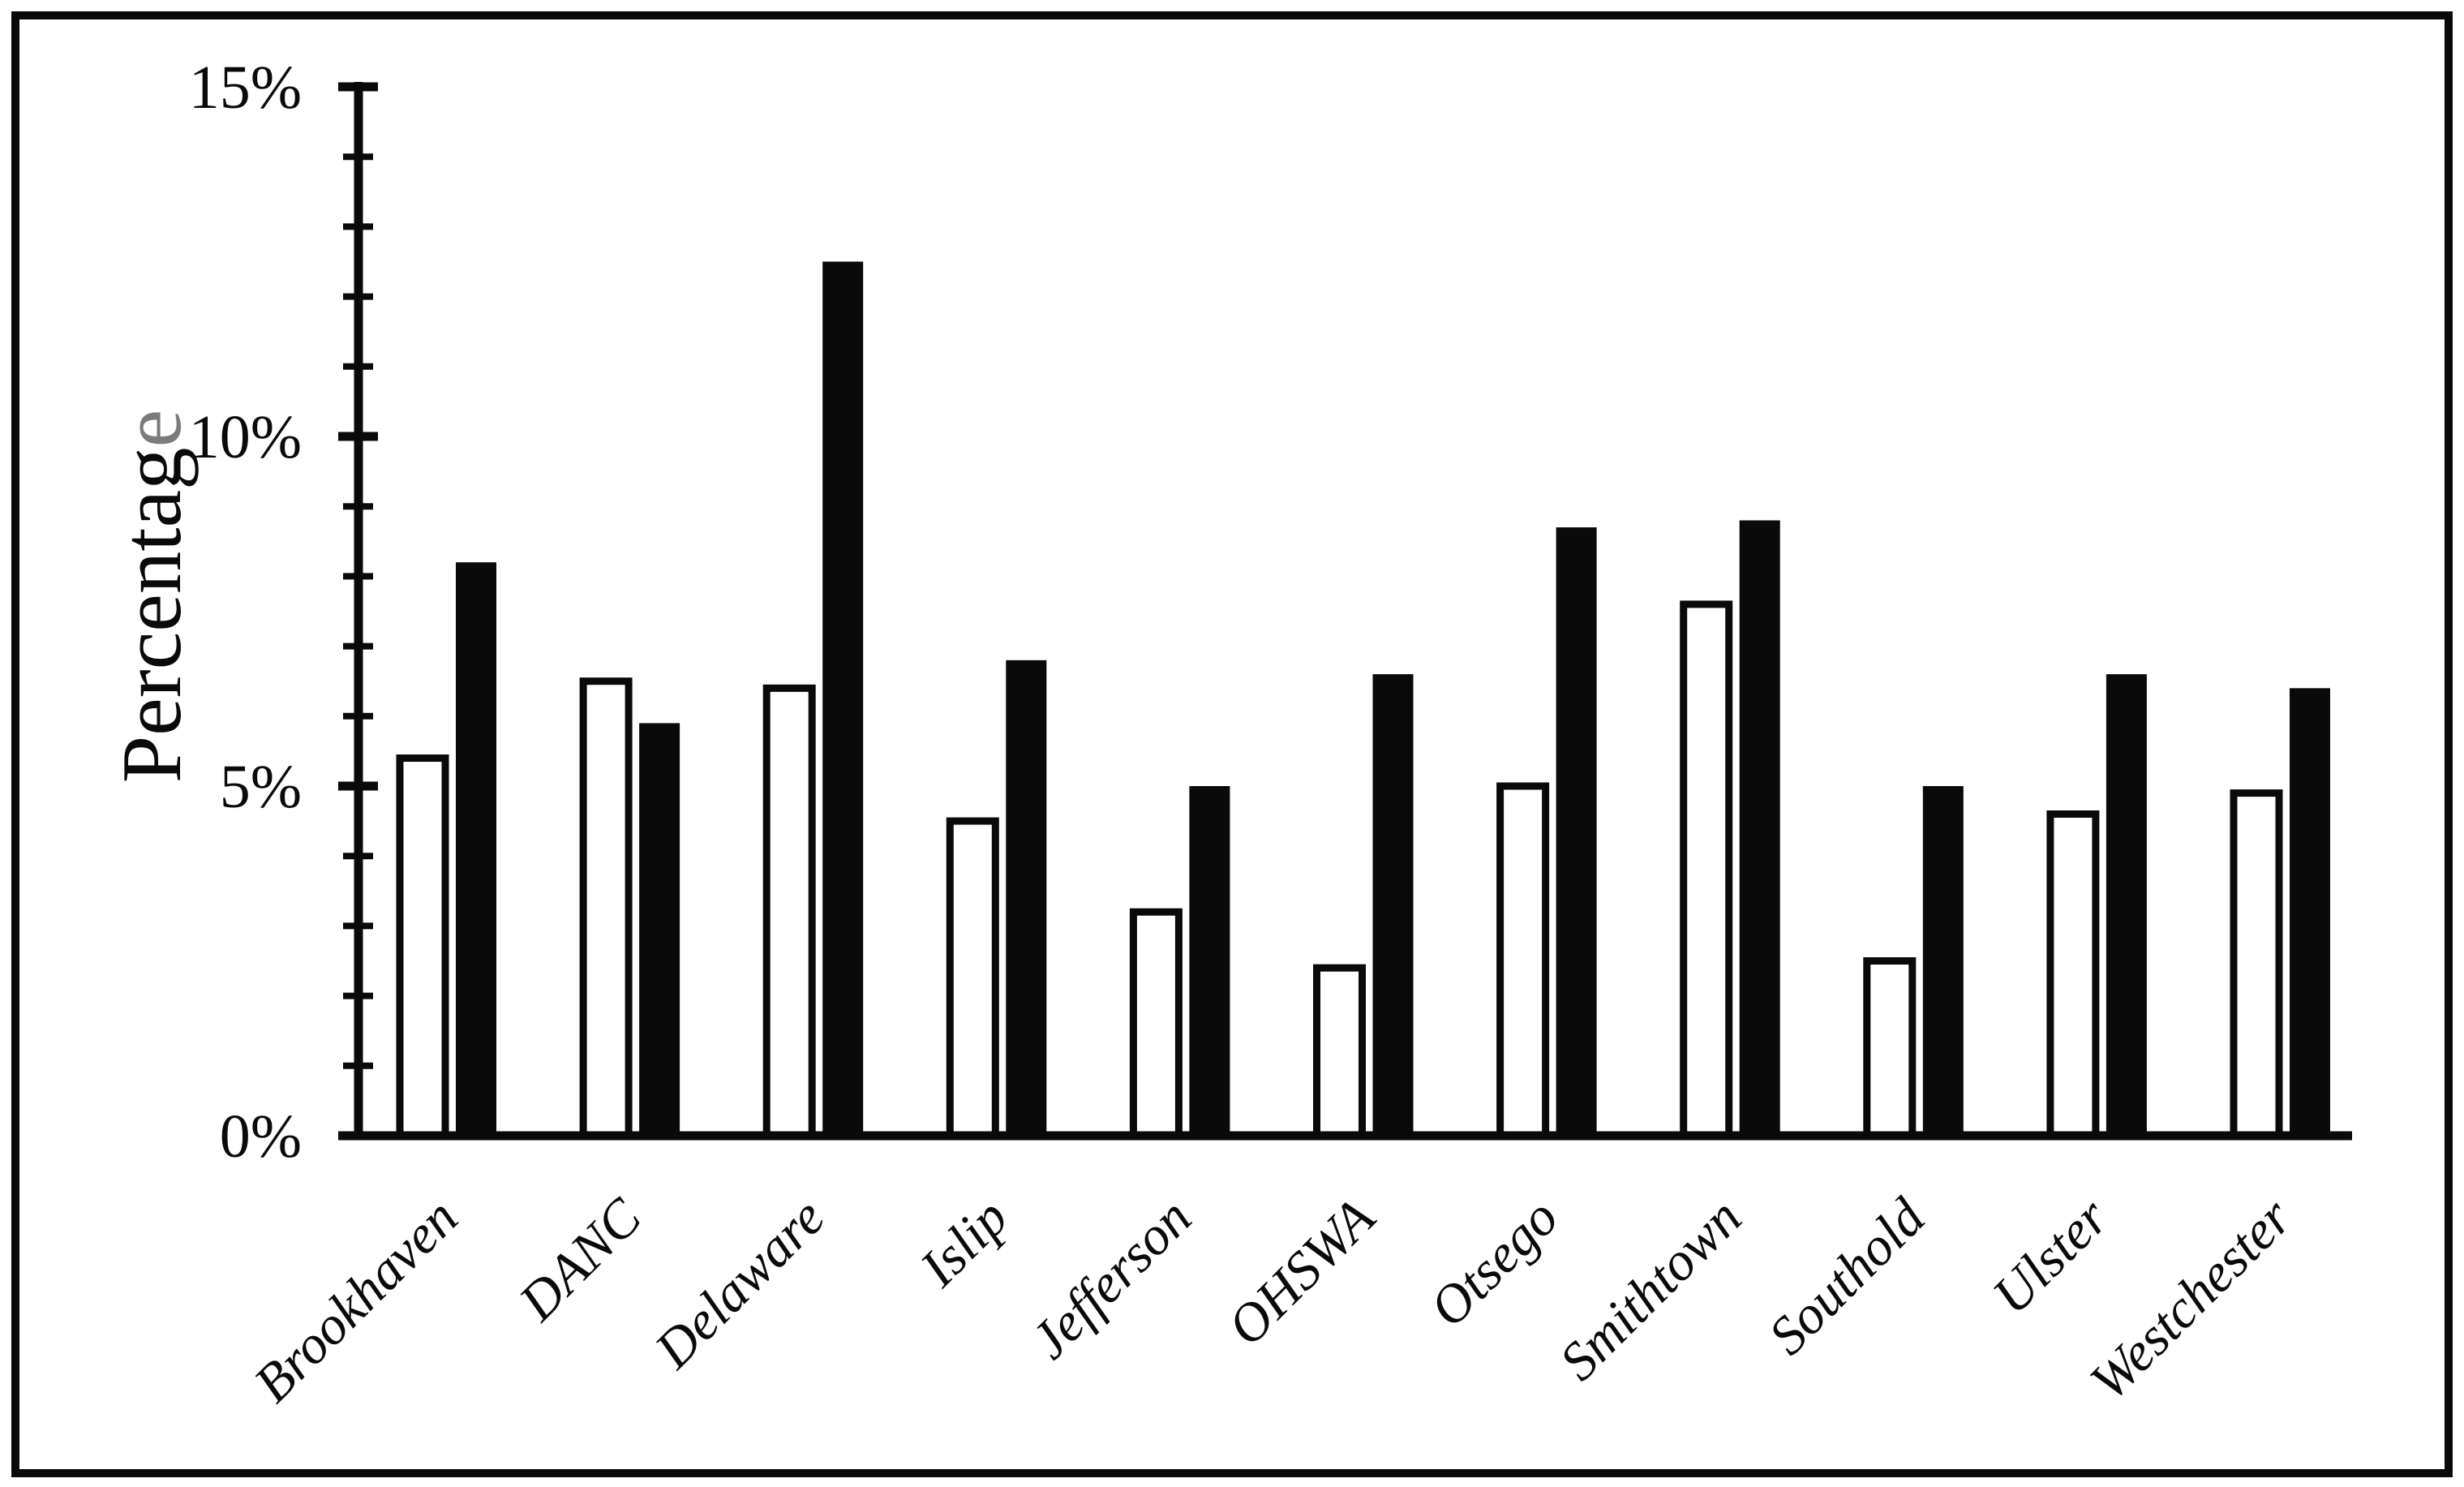 The height and width of the screenshot is (1487, 2464). Describe the element at coordinates (1156, 1024) in the screenshot. I see `bar-open-jefferson` at that location.